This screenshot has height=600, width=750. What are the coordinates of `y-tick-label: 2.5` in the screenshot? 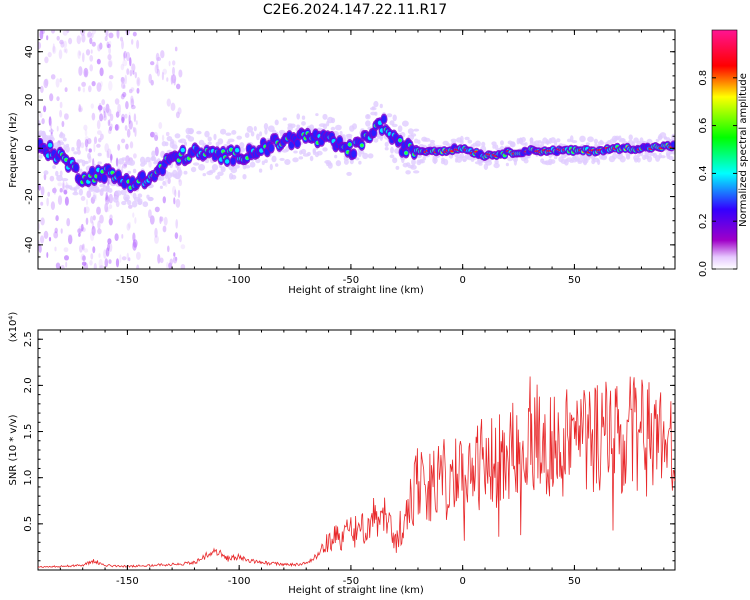 It's located at (28, 339).